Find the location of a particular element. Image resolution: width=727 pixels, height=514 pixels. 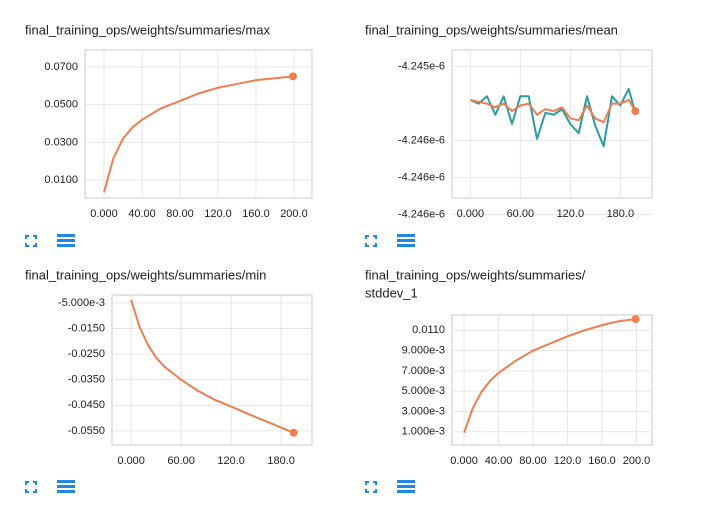

y-tick-label: 0.0700 is located at coordinates (61, 67).